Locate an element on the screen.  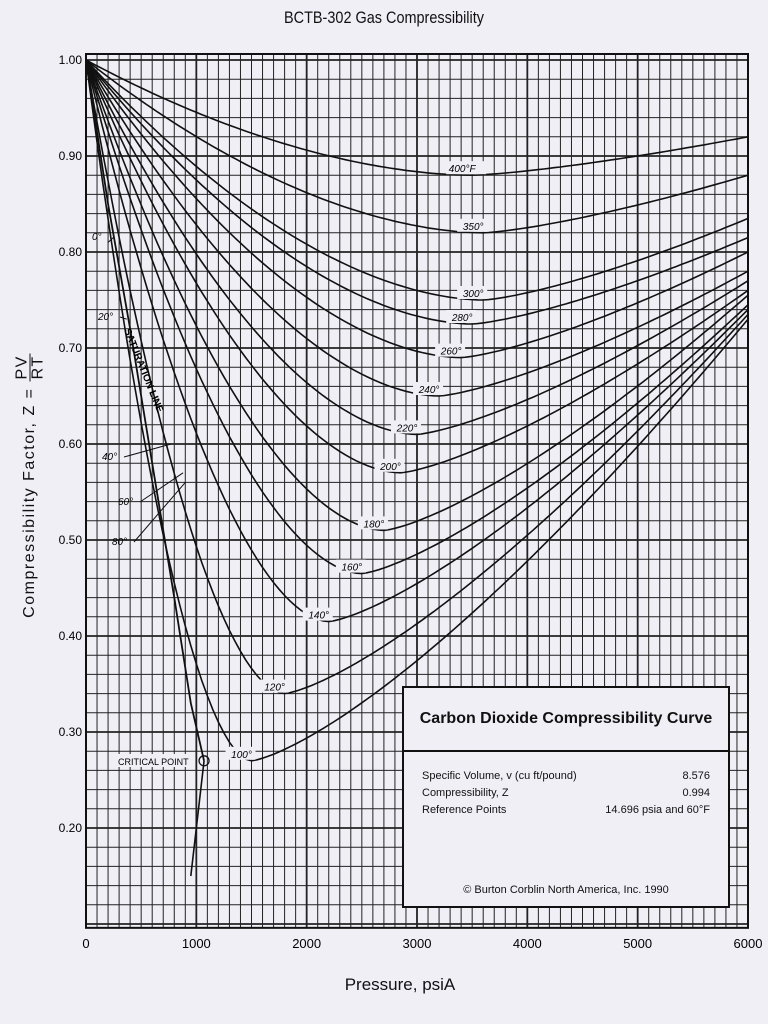
saturation-temp-label: 80° is located at coordinates (119, 542).